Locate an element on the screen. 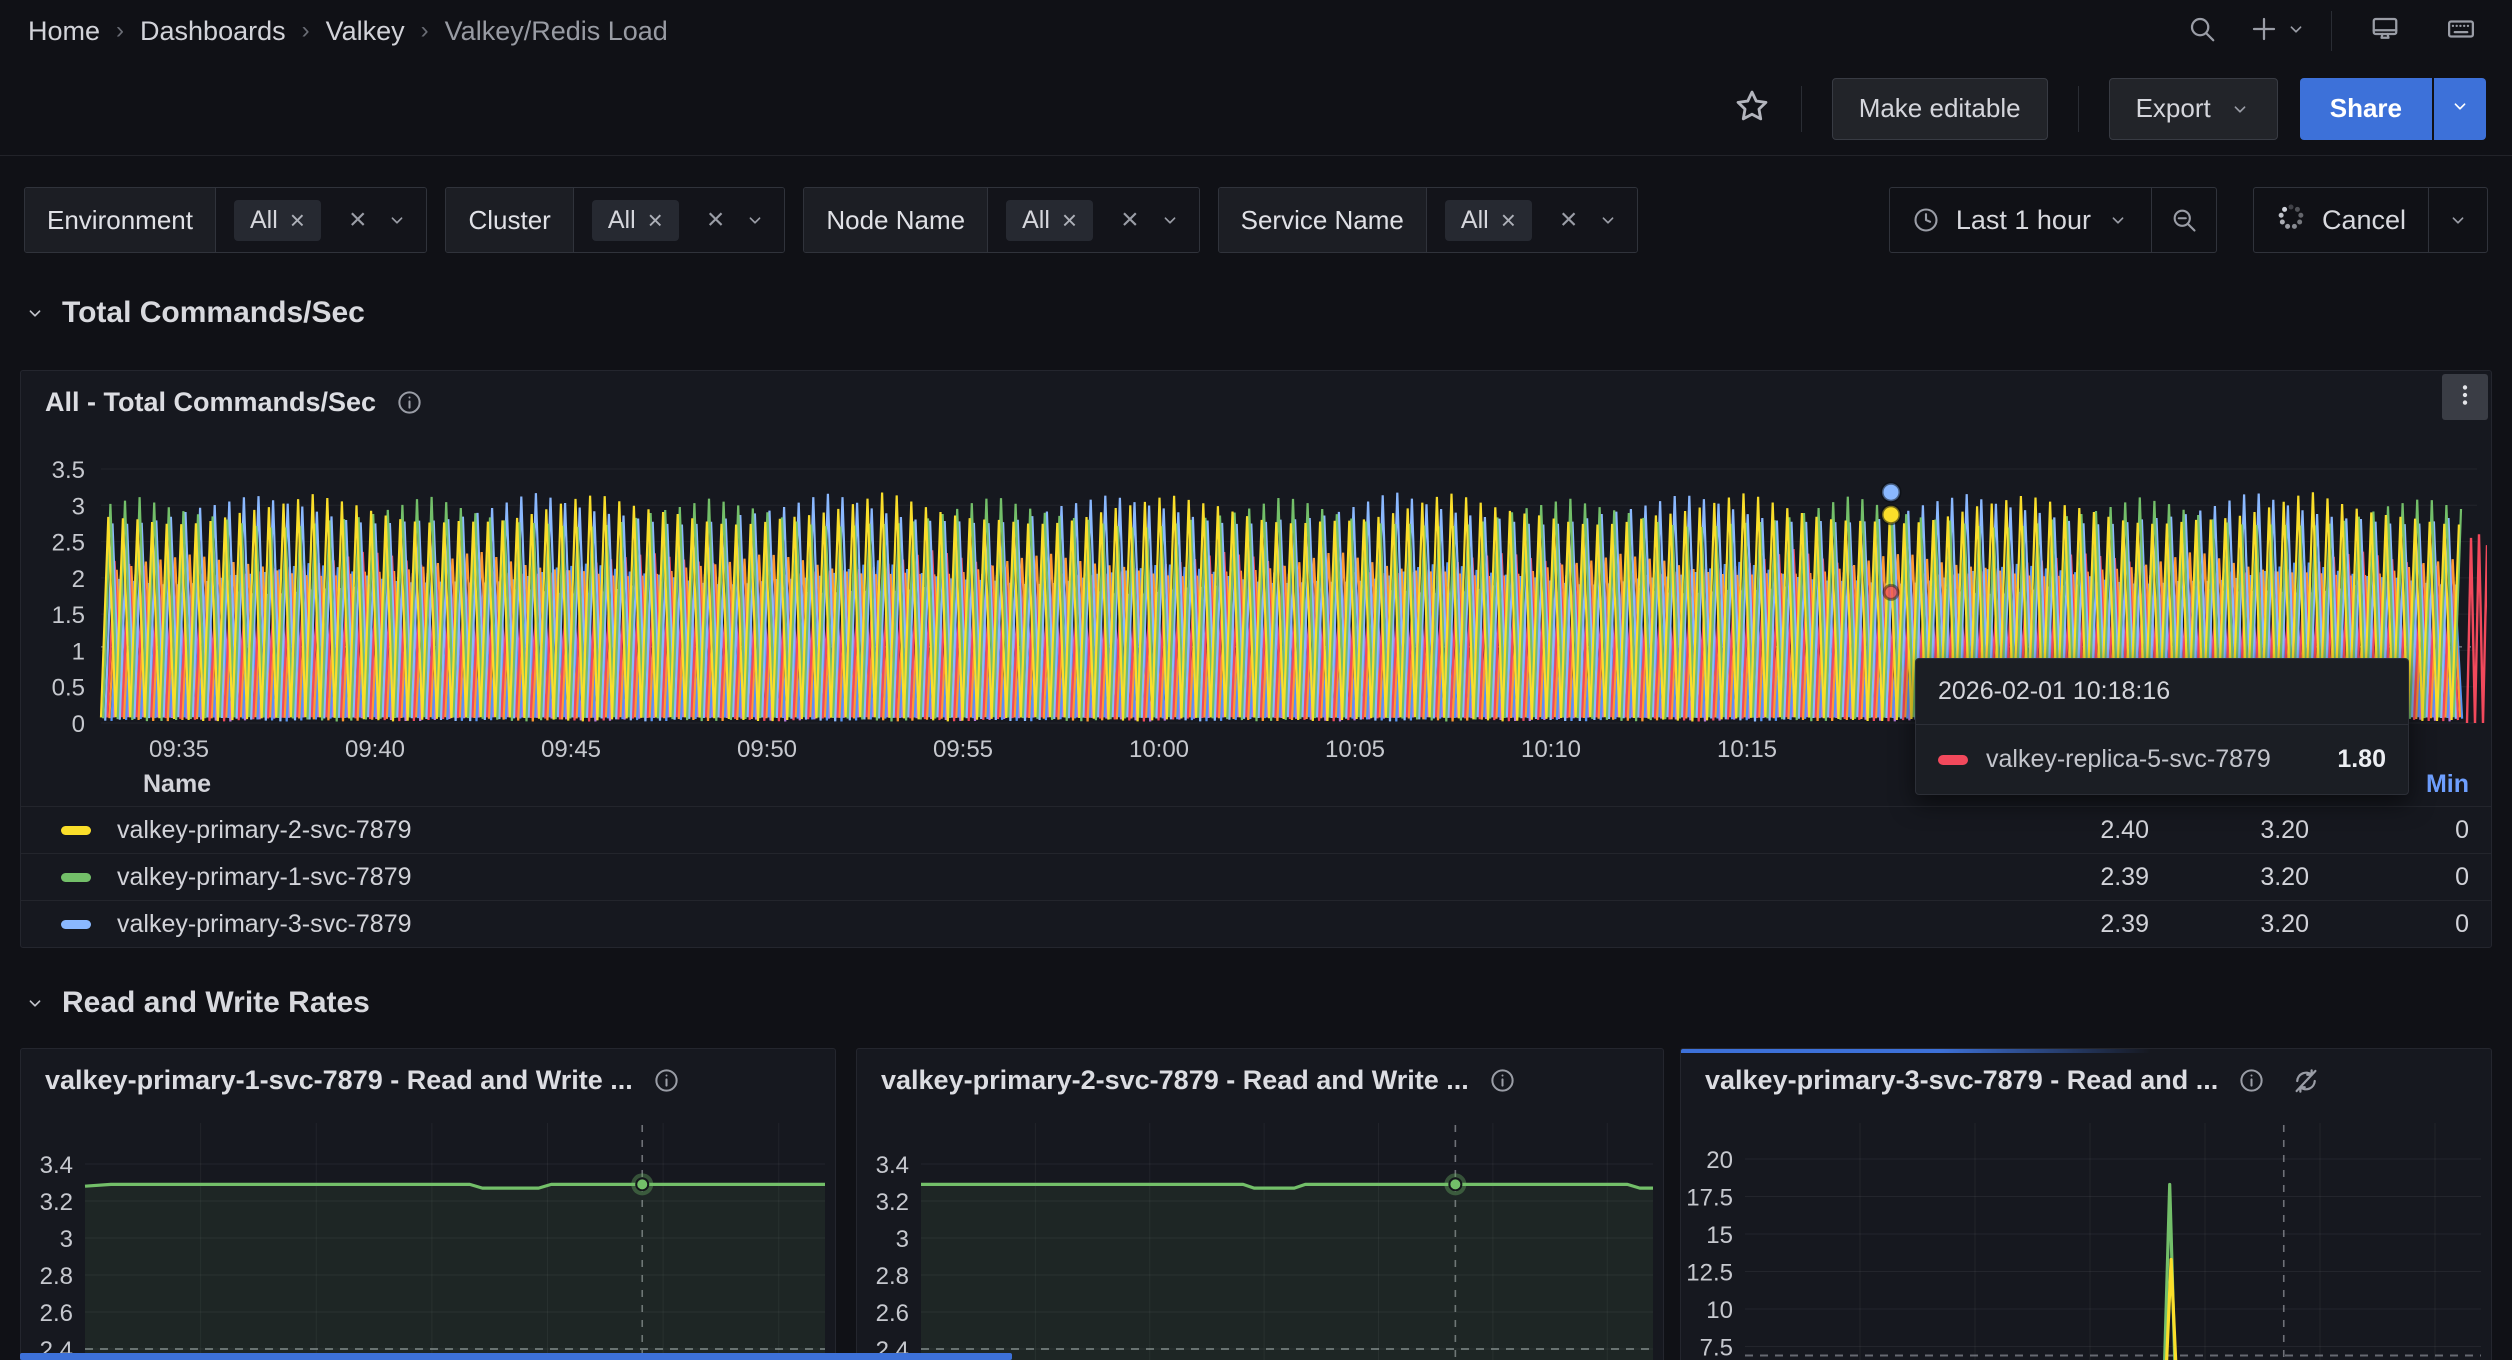 This screenshot has height=1360, width=2512. dashboard-toolbar: Make editable Export Share is located at coordinates (1256, 109).